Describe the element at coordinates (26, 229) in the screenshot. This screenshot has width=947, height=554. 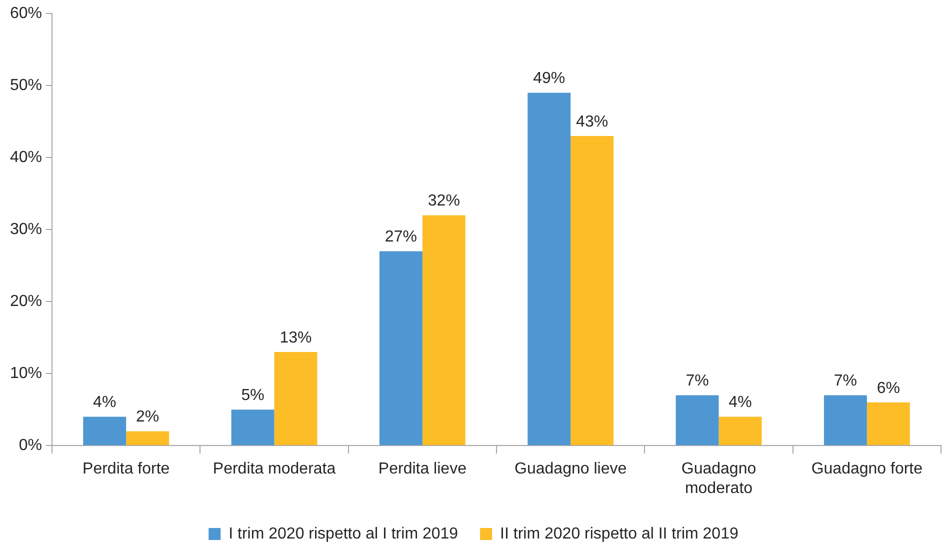
I see `y-tick-label: 30%` at that location.